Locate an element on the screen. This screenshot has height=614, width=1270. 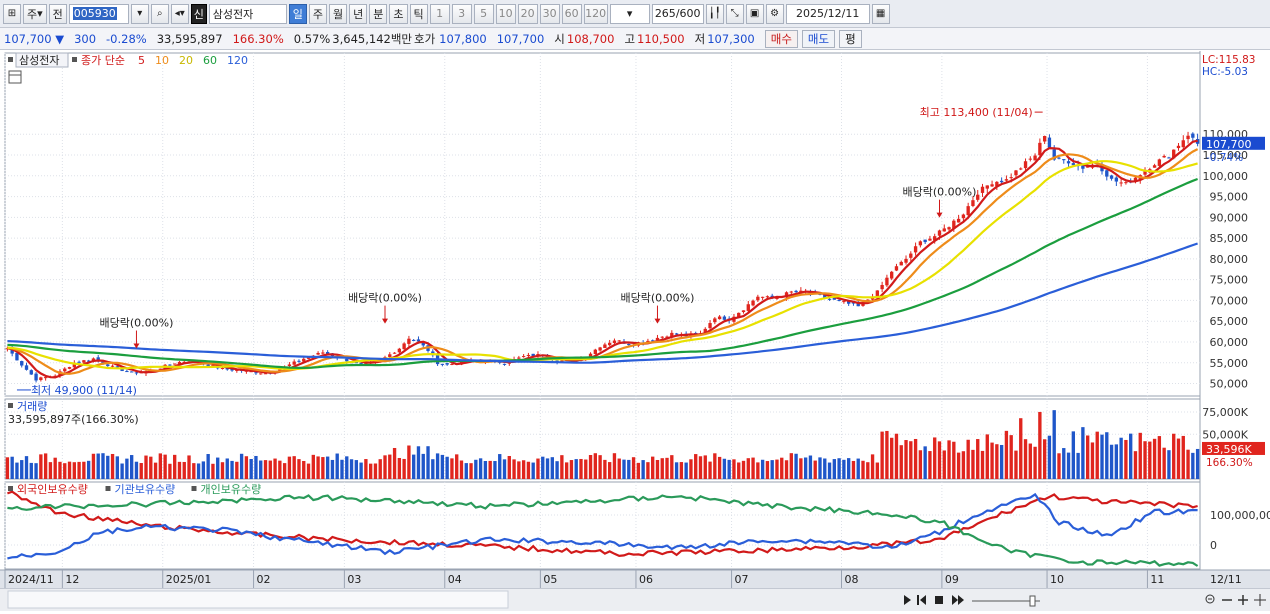
holdings-tick-label: 100,000,00 is located at coordinates (1240, 515).